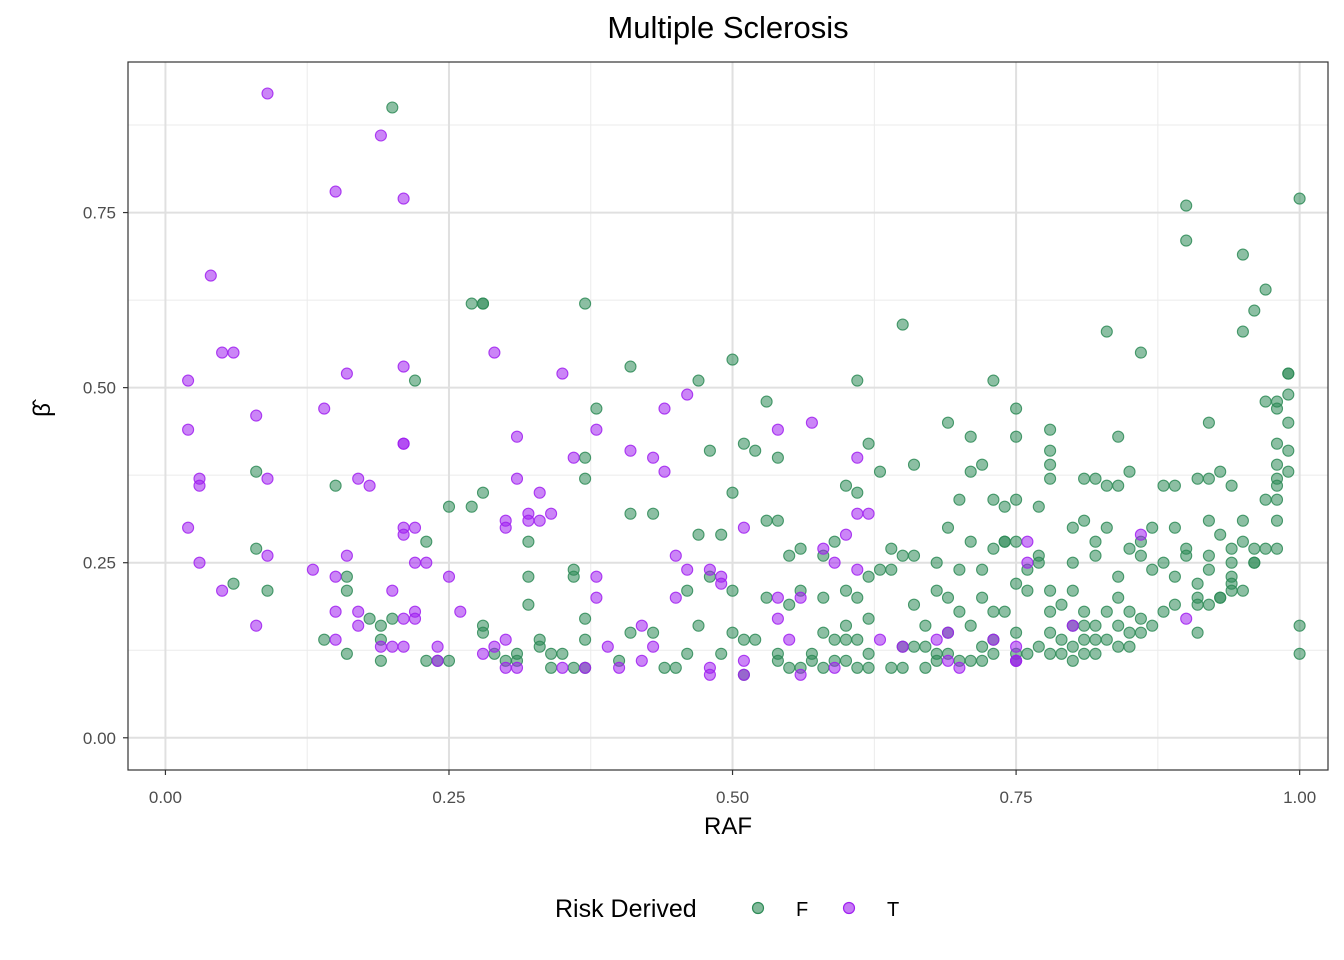  What do you see at coordinates (732, 788) in the screenshot?
I see `x-axis-ticks: 0.00 0.25 0.50 0.75 1.00` at bounding box center [732, 788].